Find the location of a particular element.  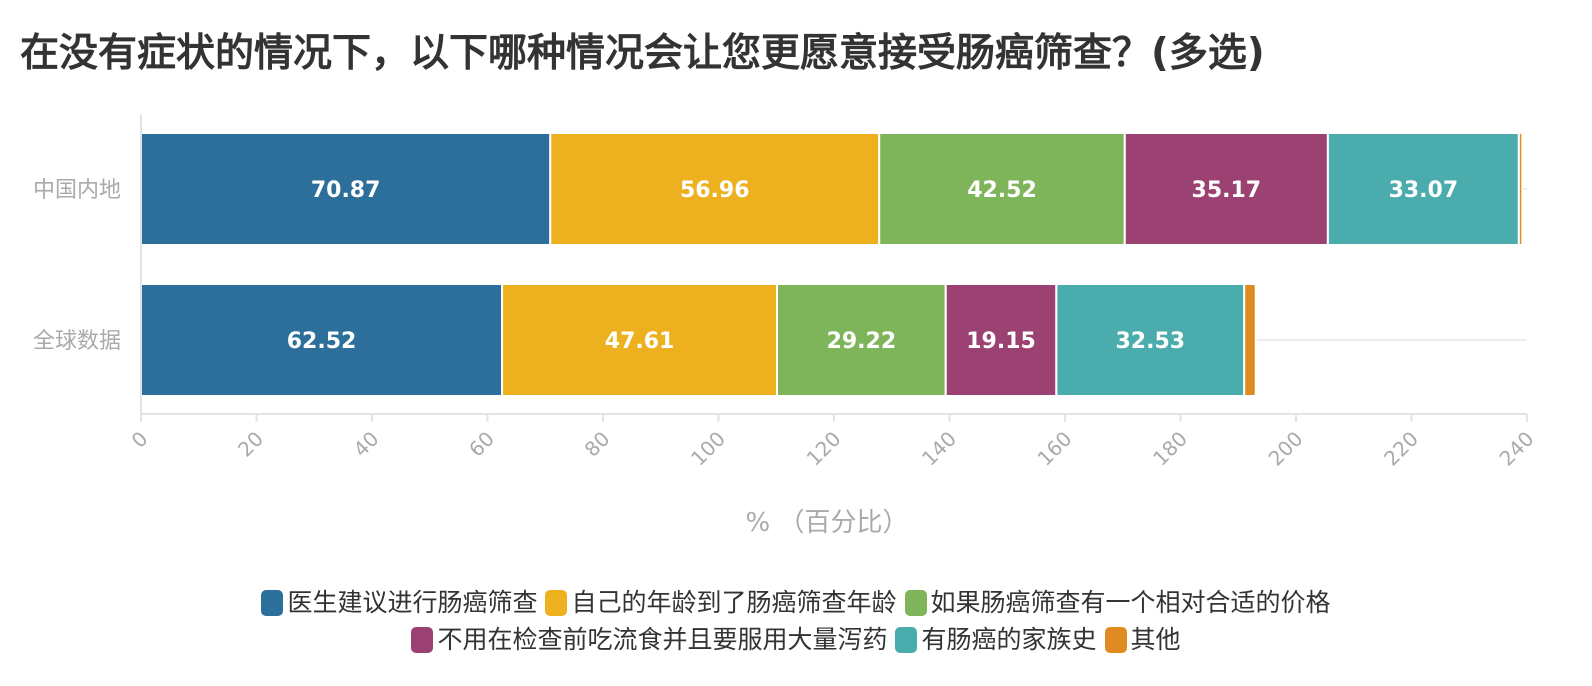

x-tick-label: 120 is located at coordinates (824, 449).